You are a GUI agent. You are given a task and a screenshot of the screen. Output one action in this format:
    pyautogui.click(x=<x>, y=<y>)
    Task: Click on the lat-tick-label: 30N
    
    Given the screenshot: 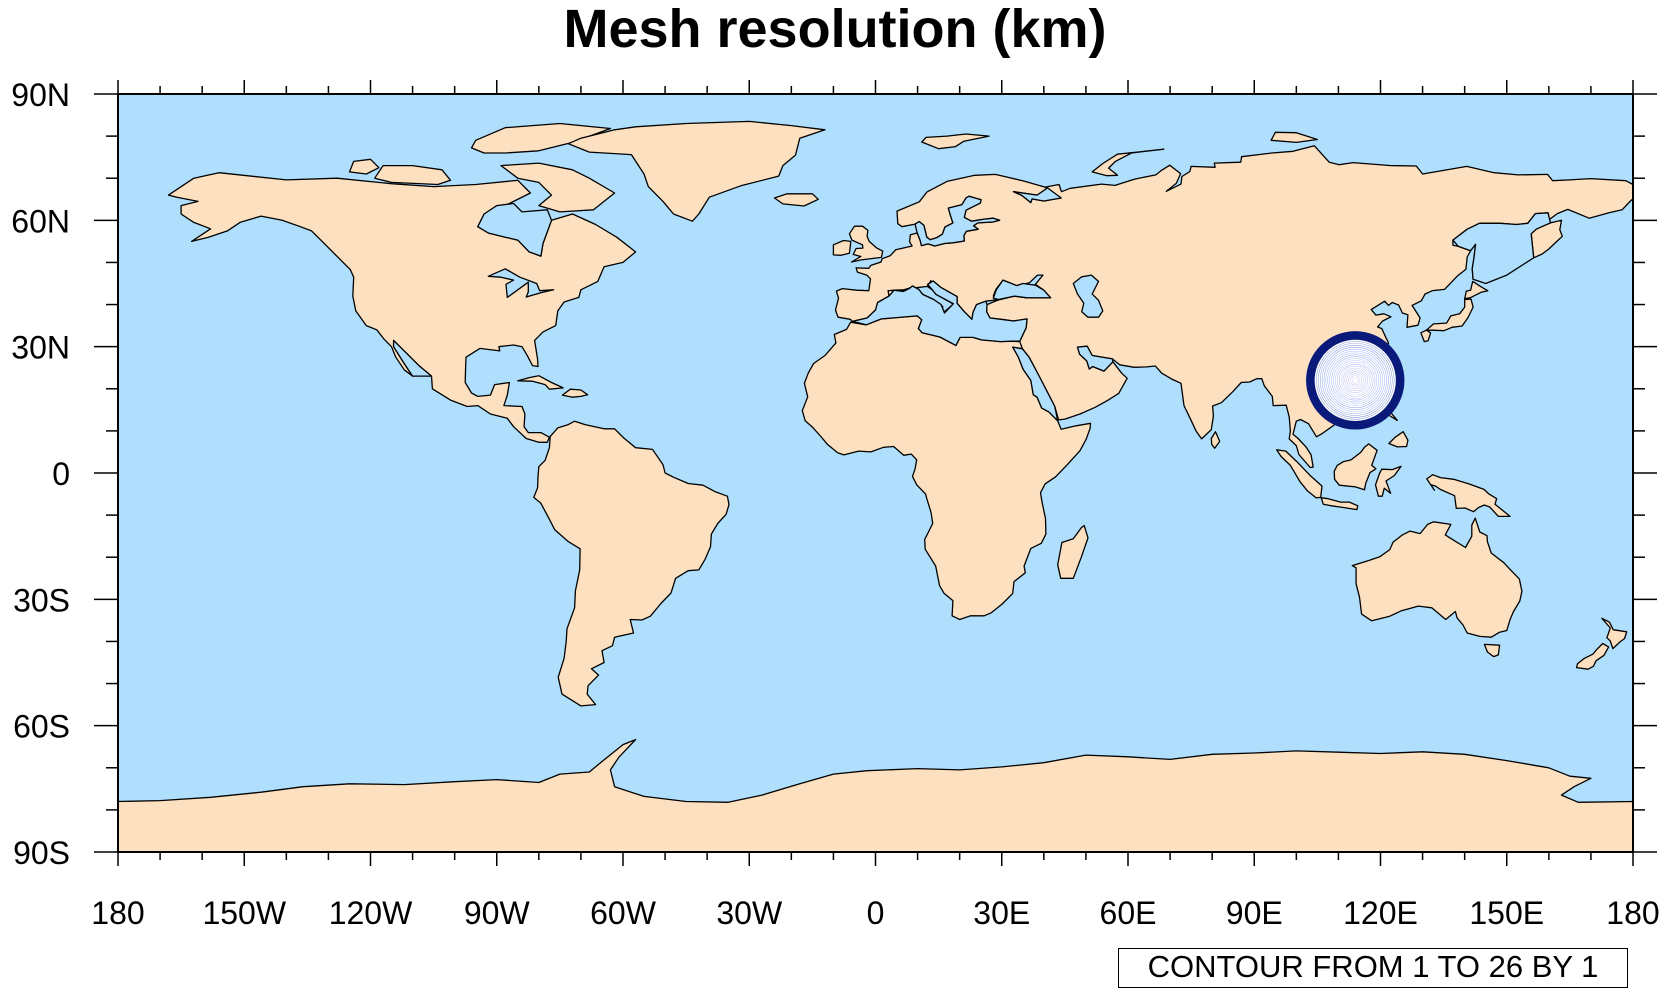 What is the action you would take?
    pyautogui.click(x=40, y=348)
    